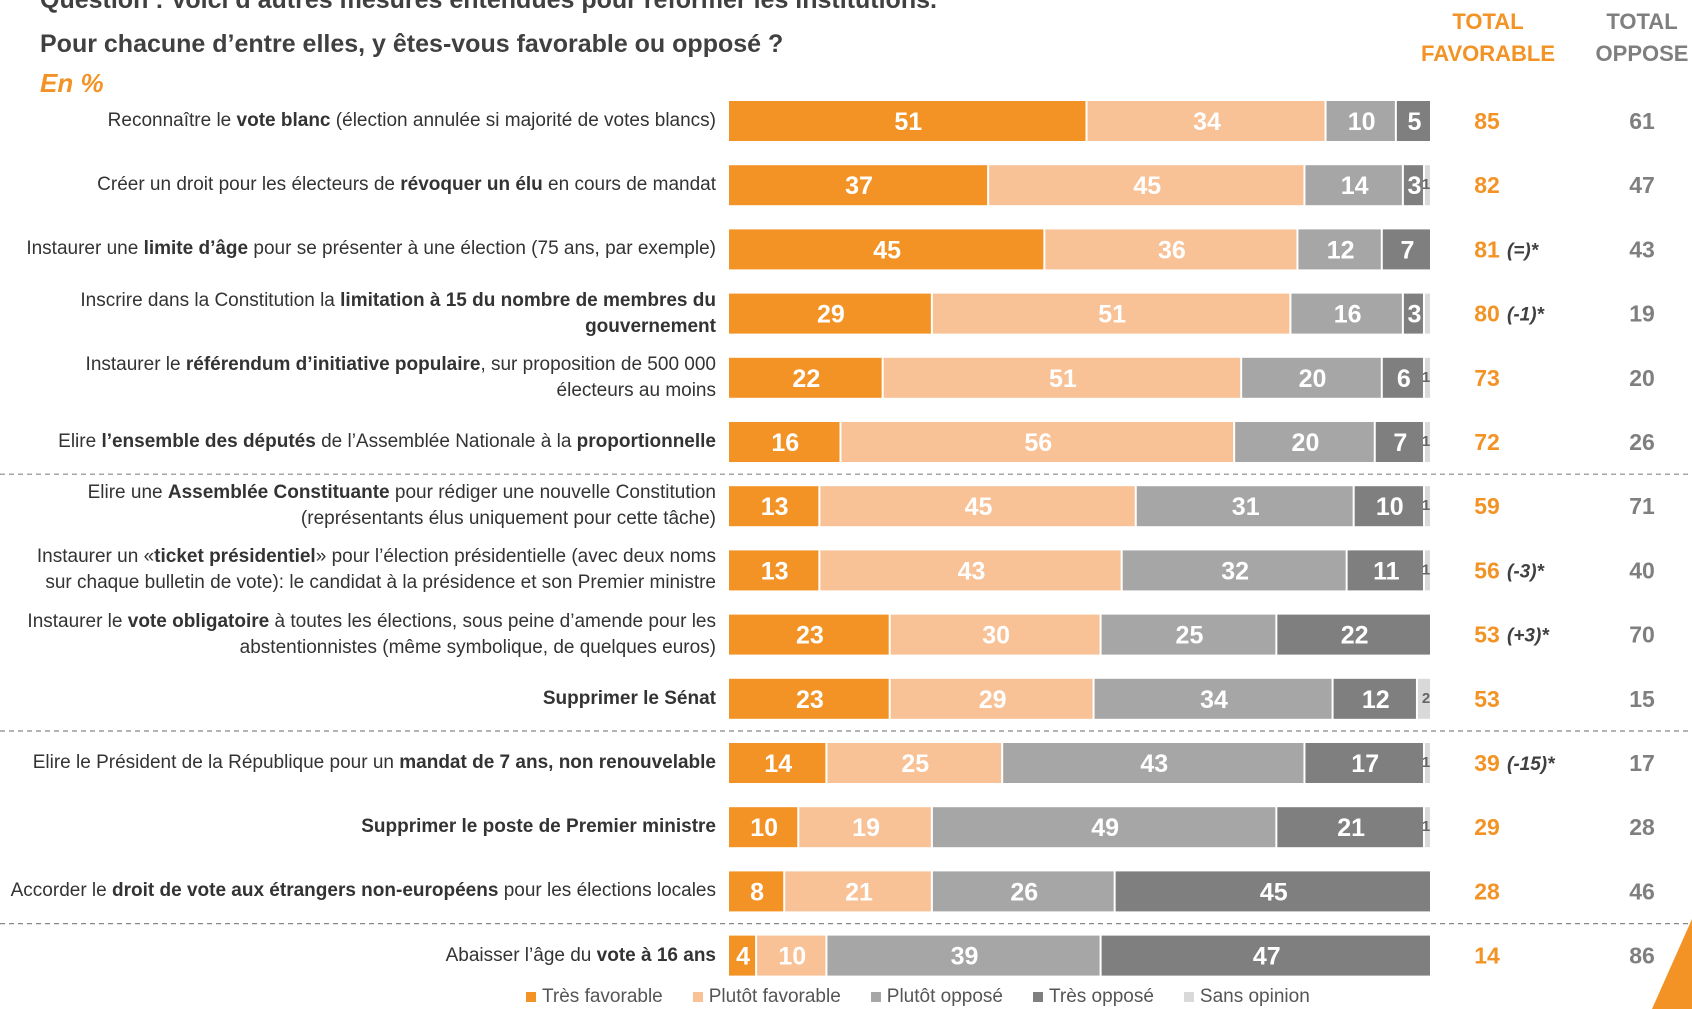  Describe the element at coordinates (1642, 314) in the screenshot. I see `total-oppose-value: 19` at that location.